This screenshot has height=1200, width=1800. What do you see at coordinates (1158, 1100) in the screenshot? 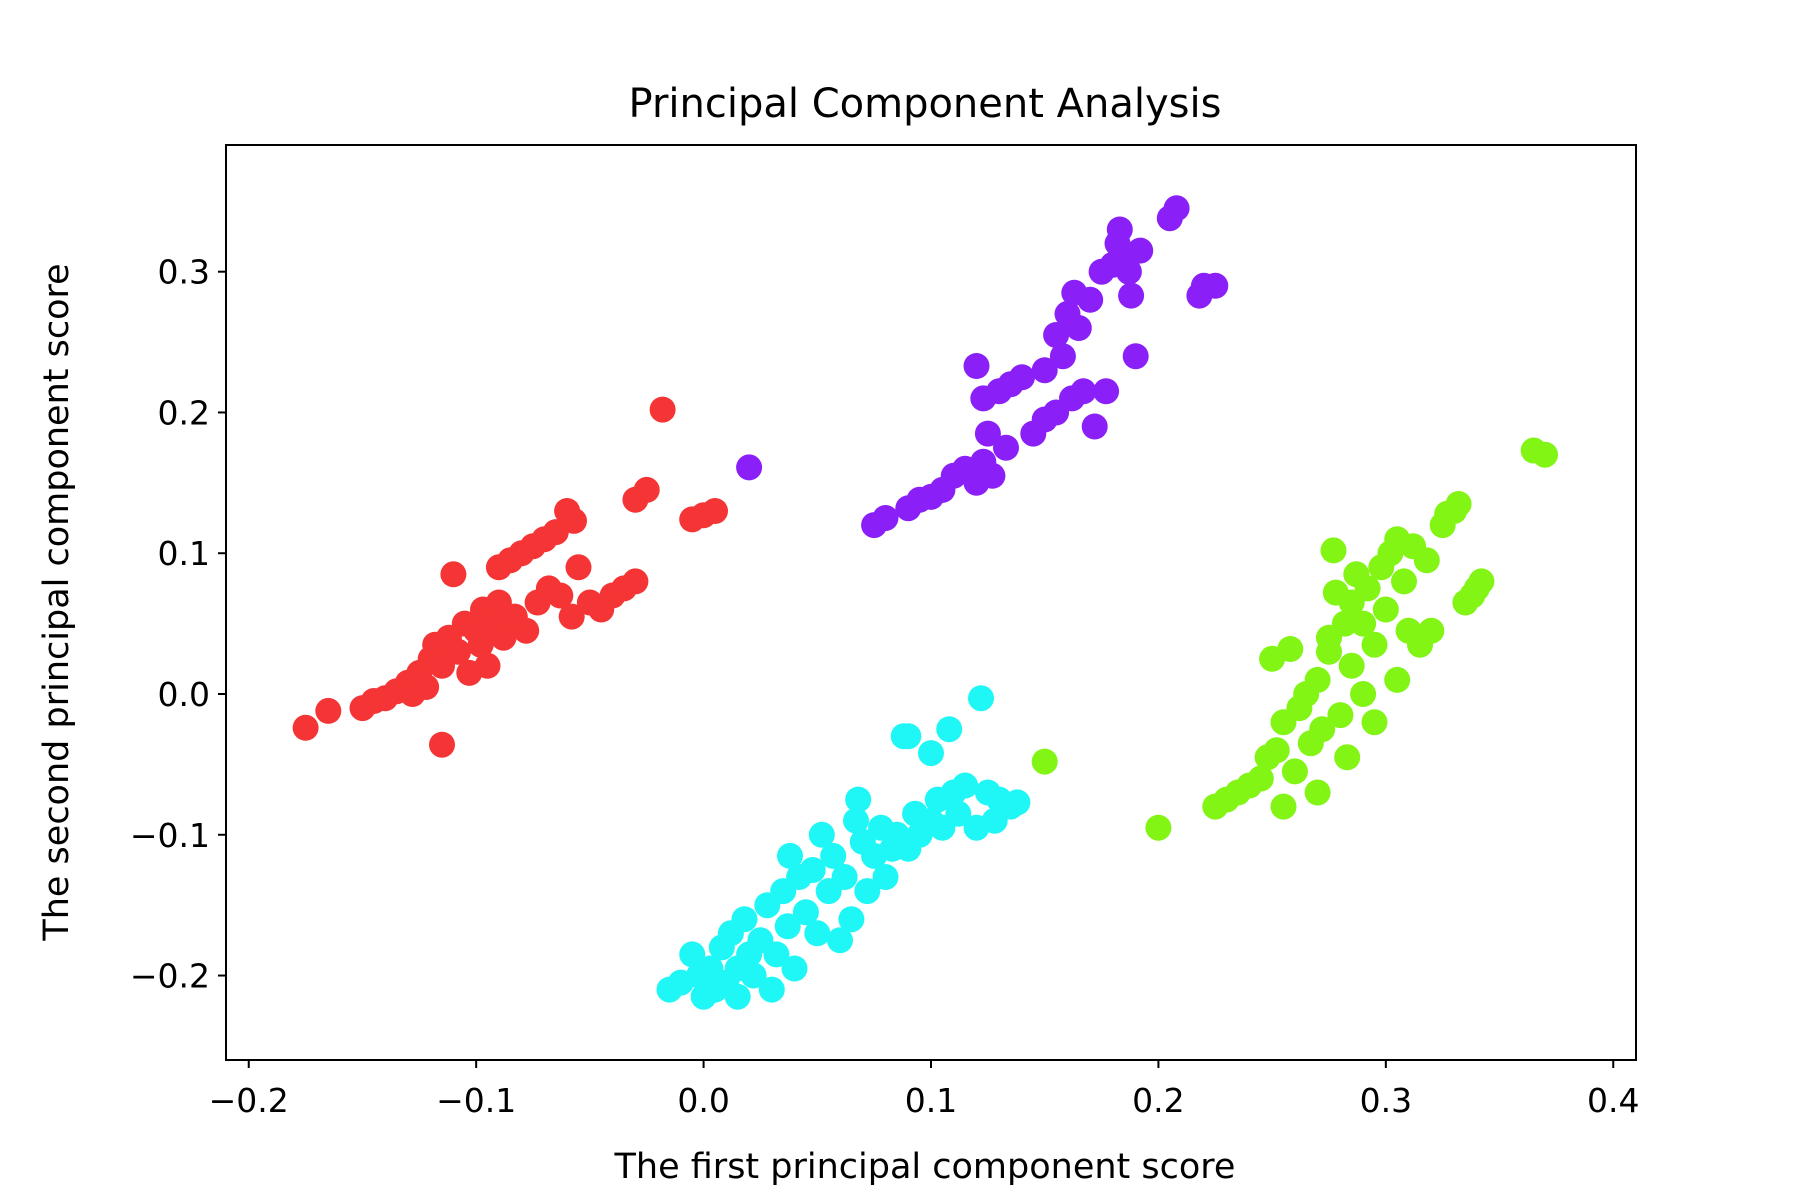
I see `x-tick-label: 0.2` at bounding box center [1158, 1100].